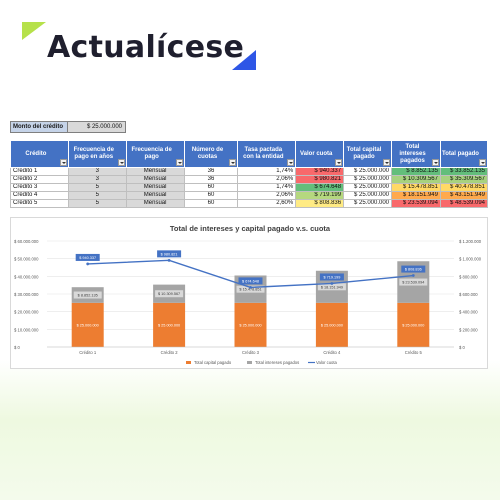  I want to click on table-cell: $ 48.539.094, so click(464, 203).